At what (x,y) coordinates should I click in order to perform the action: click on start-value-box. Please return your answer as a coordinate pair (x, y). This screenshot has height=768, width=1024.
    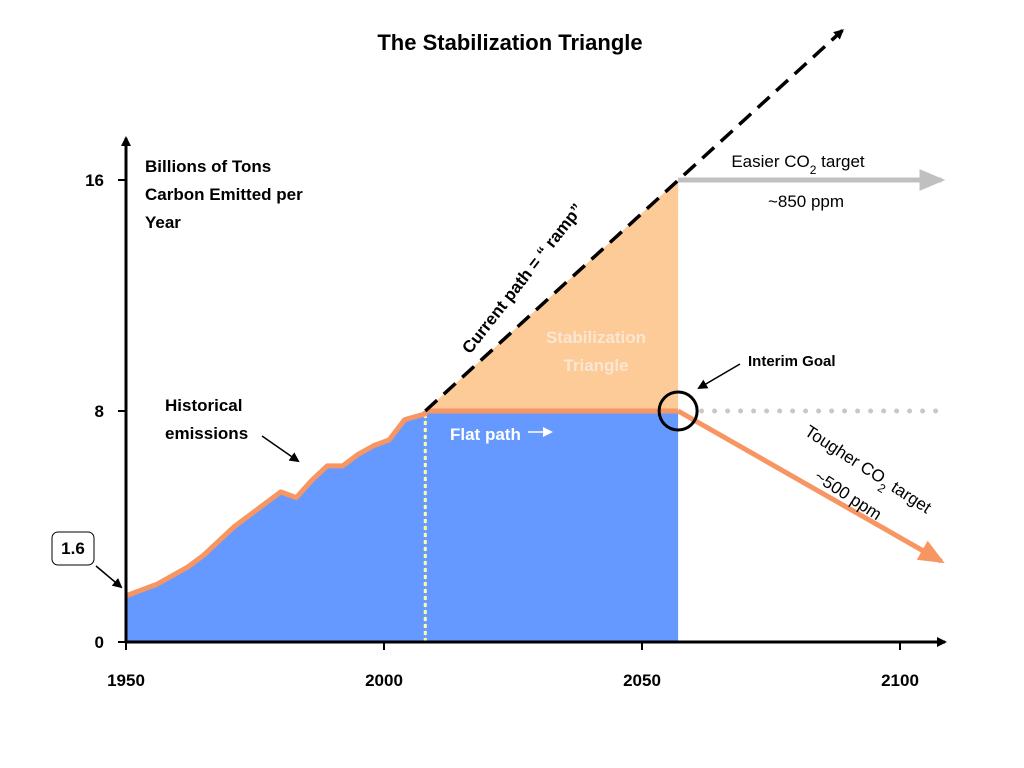
    Looking at the image, I should click on (73, 548).